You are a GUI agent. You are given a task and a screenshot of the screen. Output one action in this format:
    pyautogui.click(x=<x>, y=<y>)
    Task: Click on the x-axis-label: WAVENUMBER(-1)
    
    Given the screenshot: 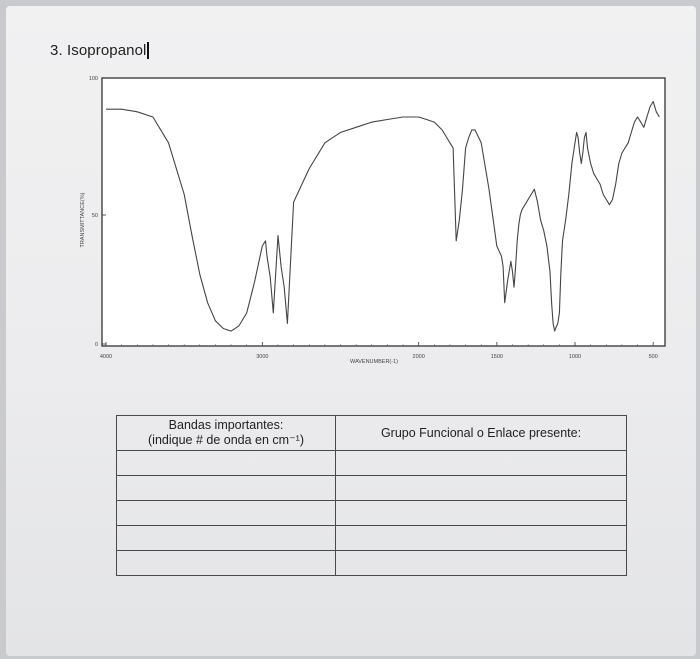 What is the action you would take?
    pyautogui.click(x=374, y=362)
    